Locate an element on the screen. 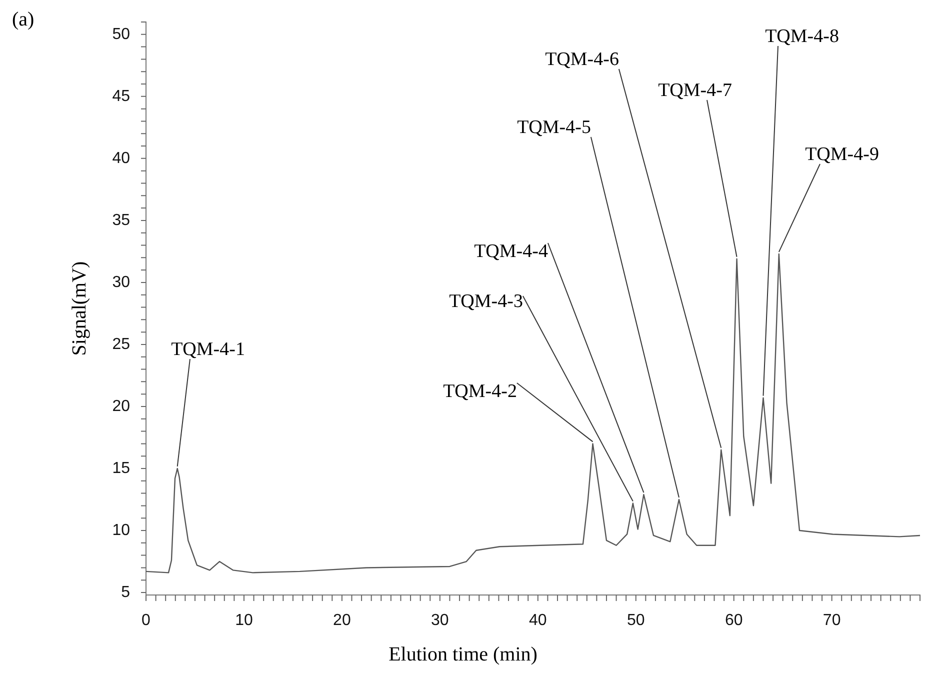  y-tick-label: 20 is located at coordinates (121, 406).